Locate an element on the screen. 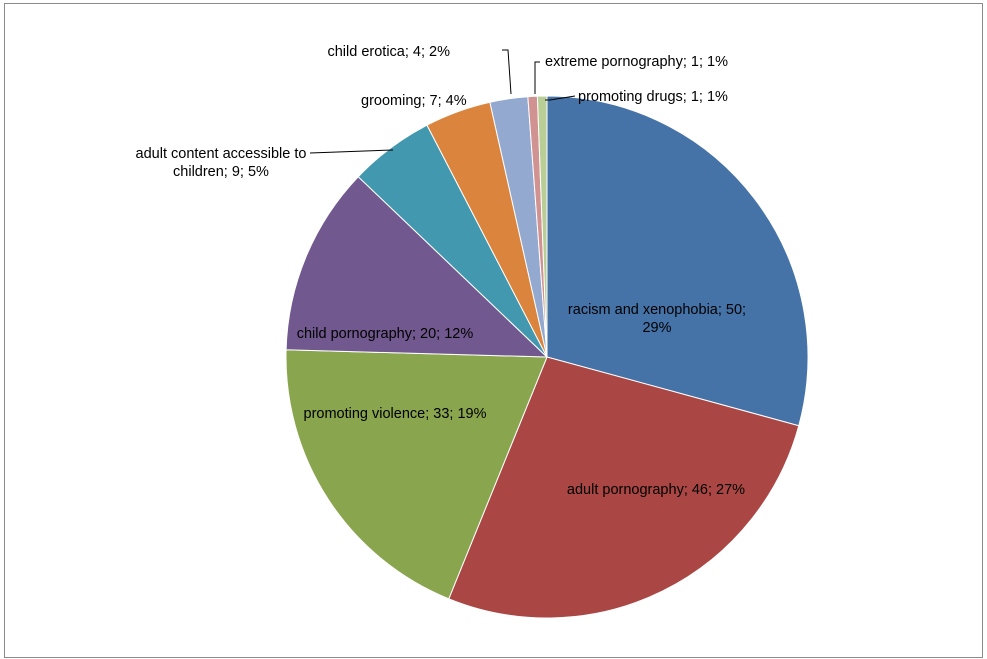 The height and width of the screenshot is (659, 987). data-label-racism-and-xenophobia: racism and xenophobia; 50; 29% is located at coordinates (657, 319).